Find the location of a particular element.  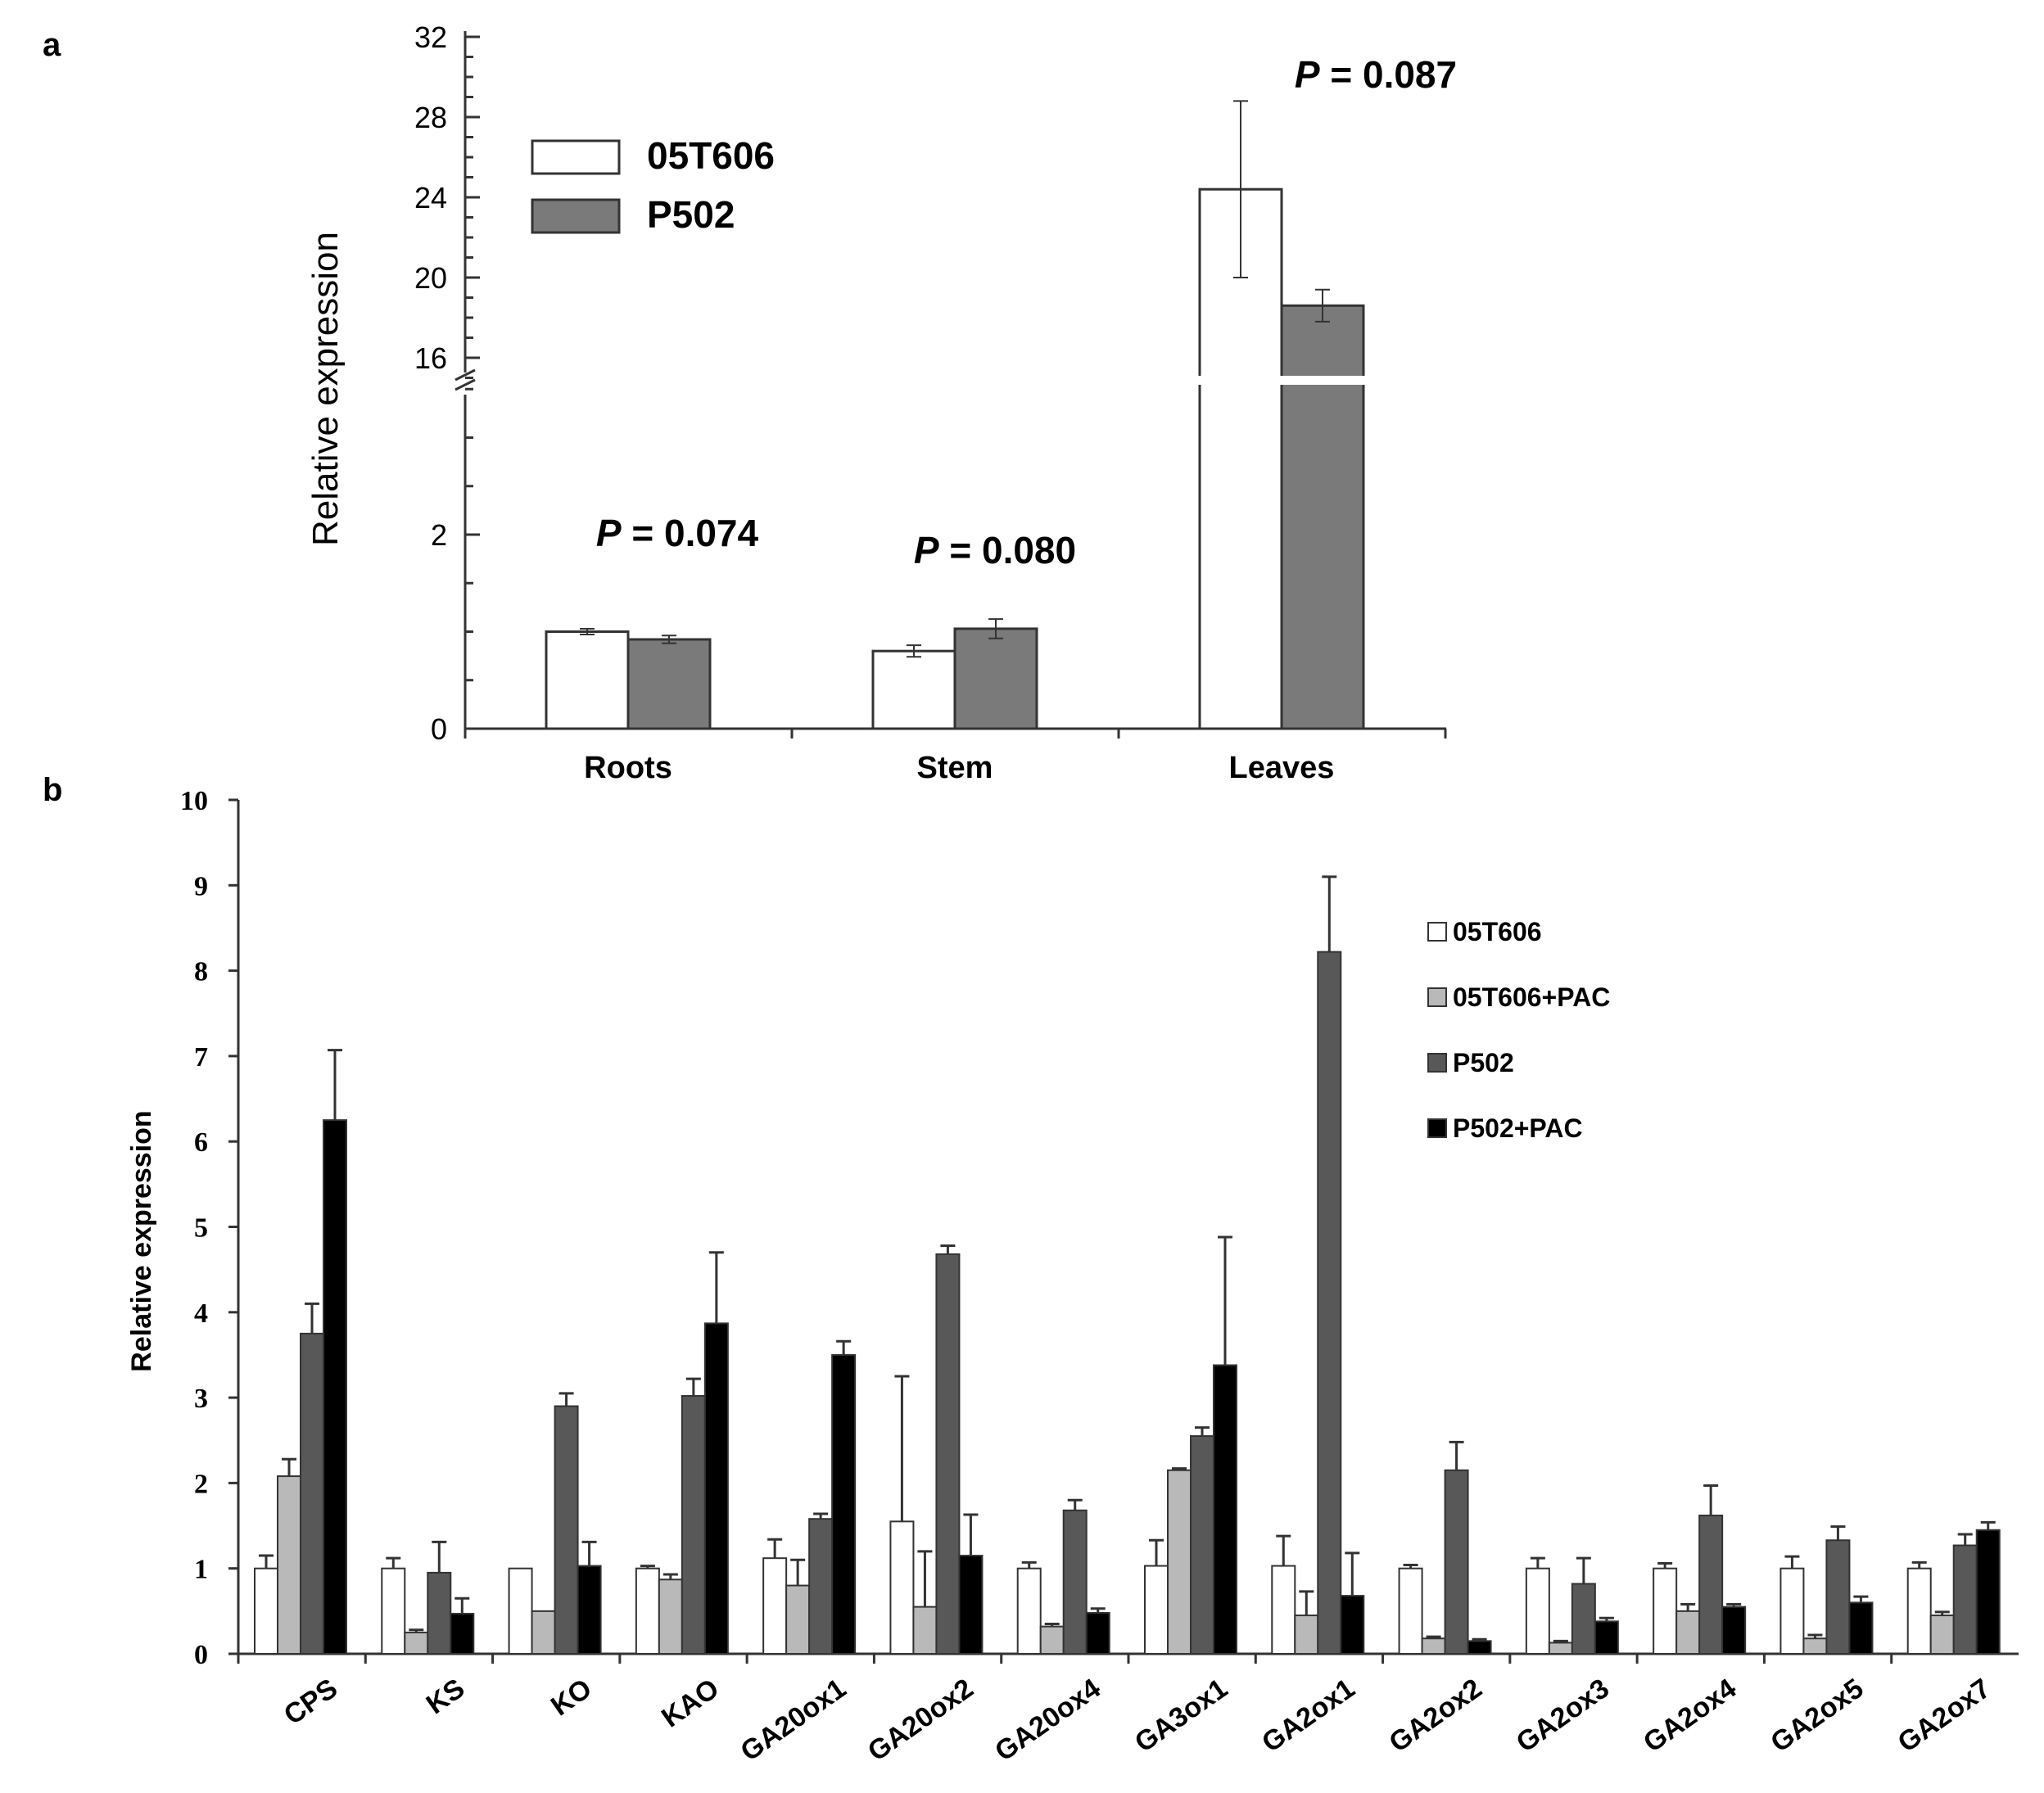

panel-a-x-tick-label: Leaves is located at coordinates (1282, 768).